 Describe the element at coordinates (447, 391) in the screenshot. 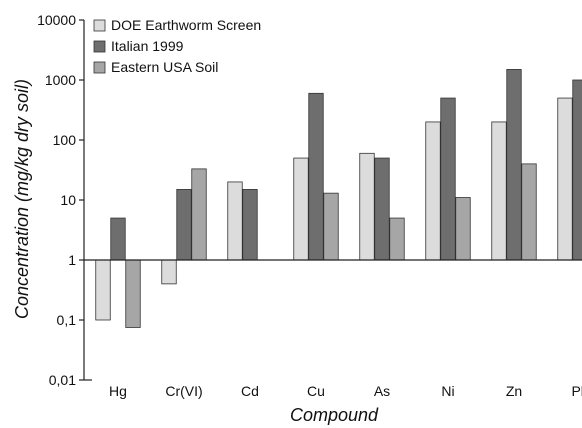

I see `x-tick-label: Ni` at that location.